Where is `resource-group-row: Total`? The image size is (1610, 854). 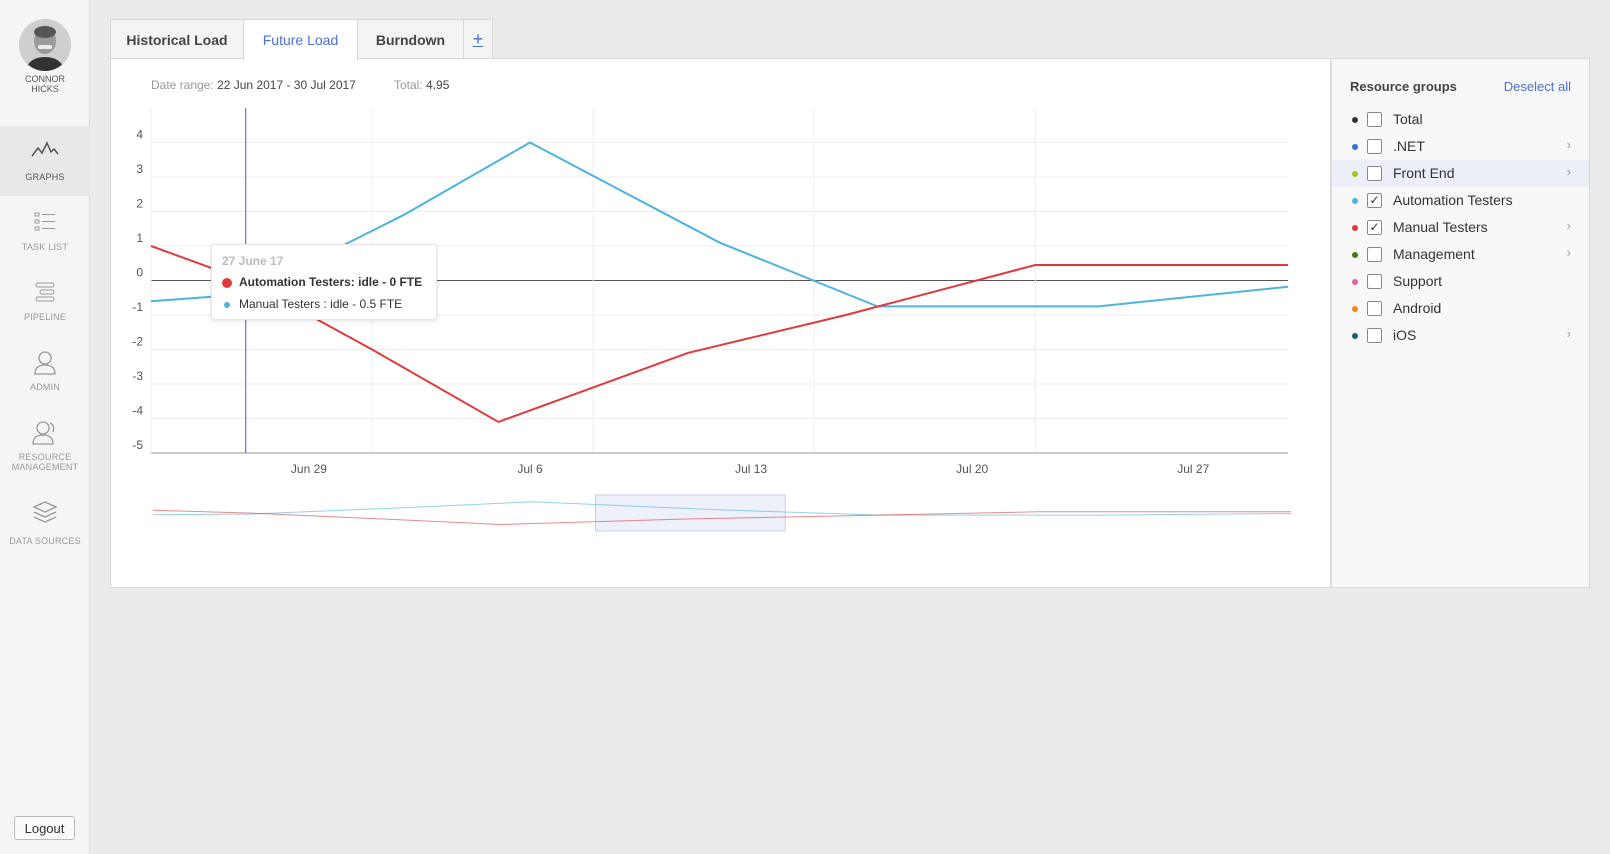 resource-group-row: Total is located at coordinates (1460, 119).